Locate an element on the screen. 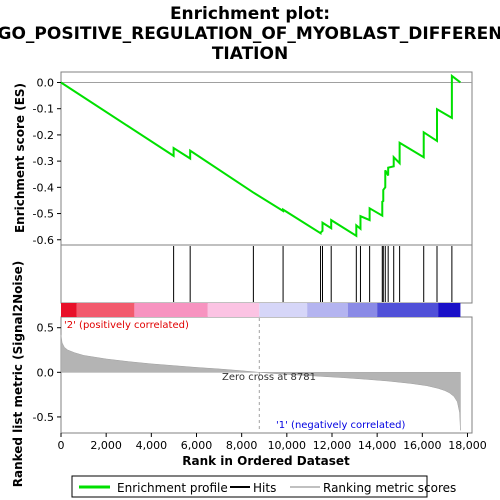 The height and width of the screenshot is (500, 500). hits-layer is located at coordinates (313, 274).